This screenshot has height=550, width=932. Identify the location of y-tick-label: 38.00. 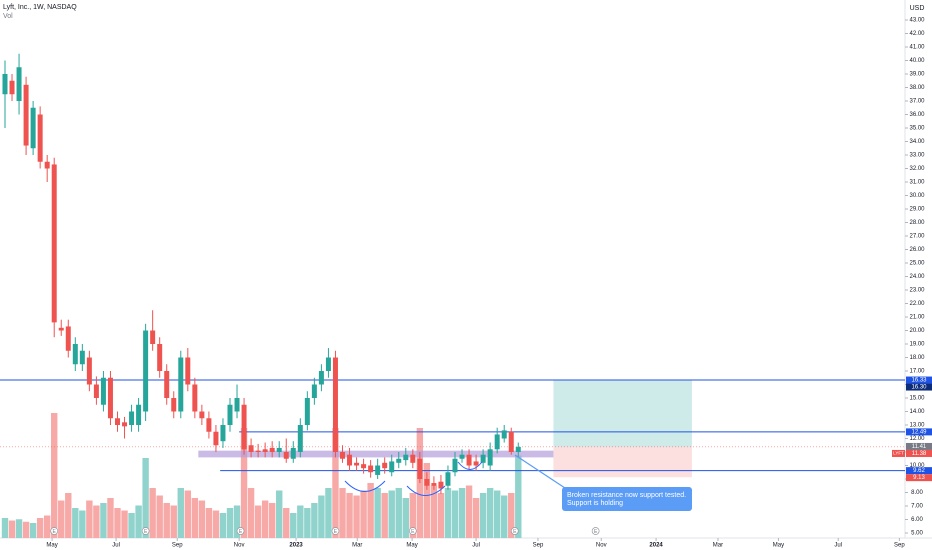
(917, 88).